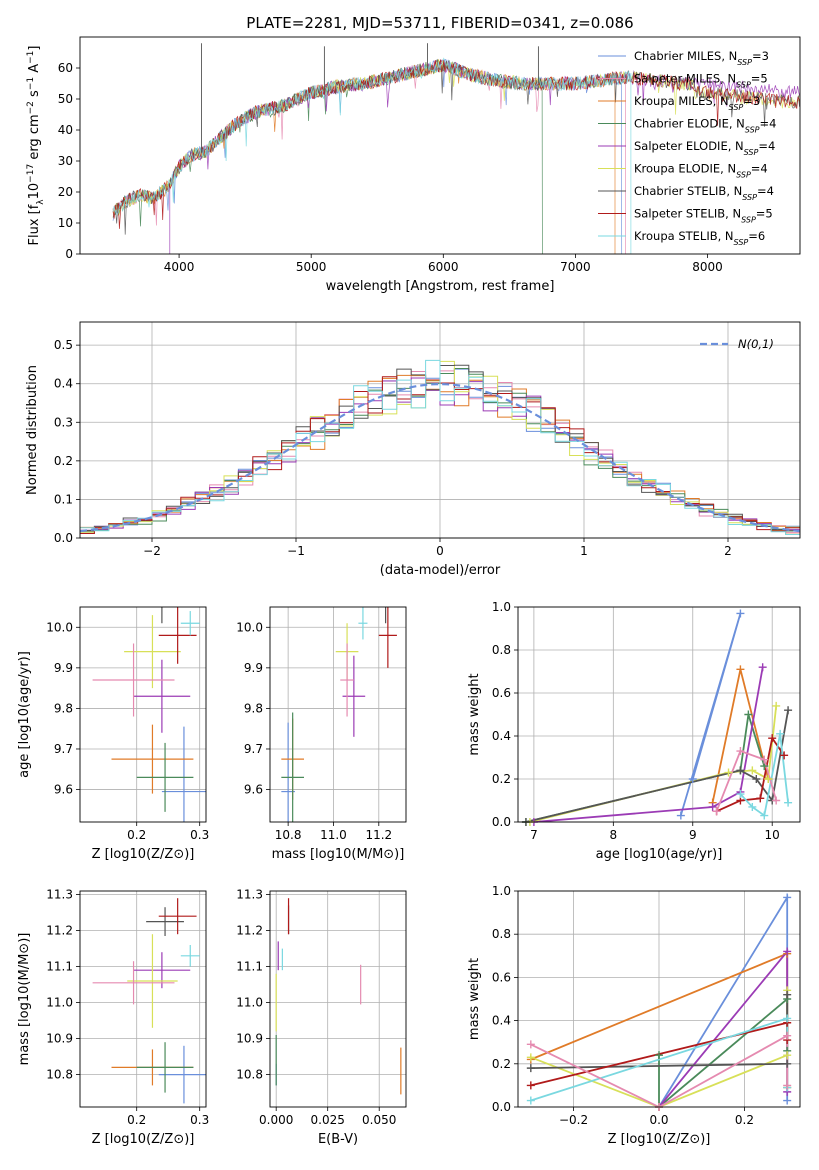 The width and height of the screenshot is (819, 1170). I want to click on xtick-label: −0.2, so click(573, 1120).